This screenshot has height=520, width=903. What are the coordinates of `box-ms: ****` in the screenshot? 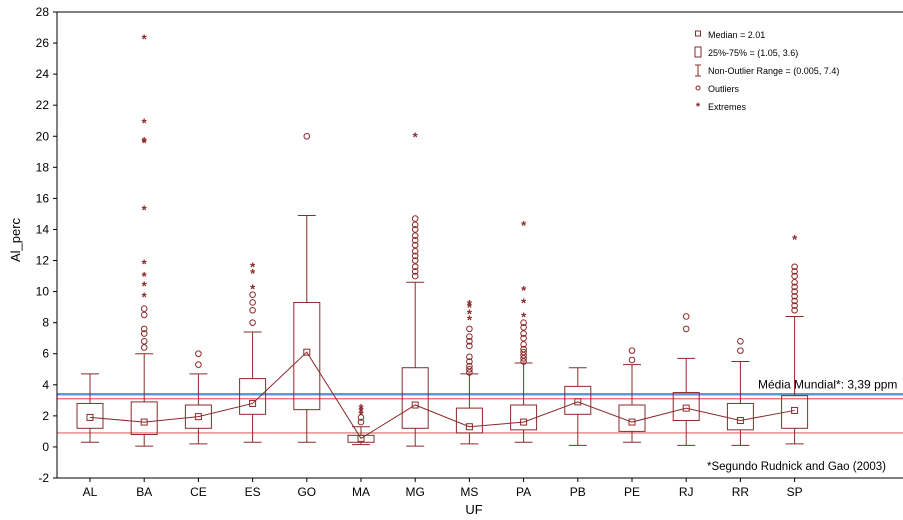 It's located at (469, 371).